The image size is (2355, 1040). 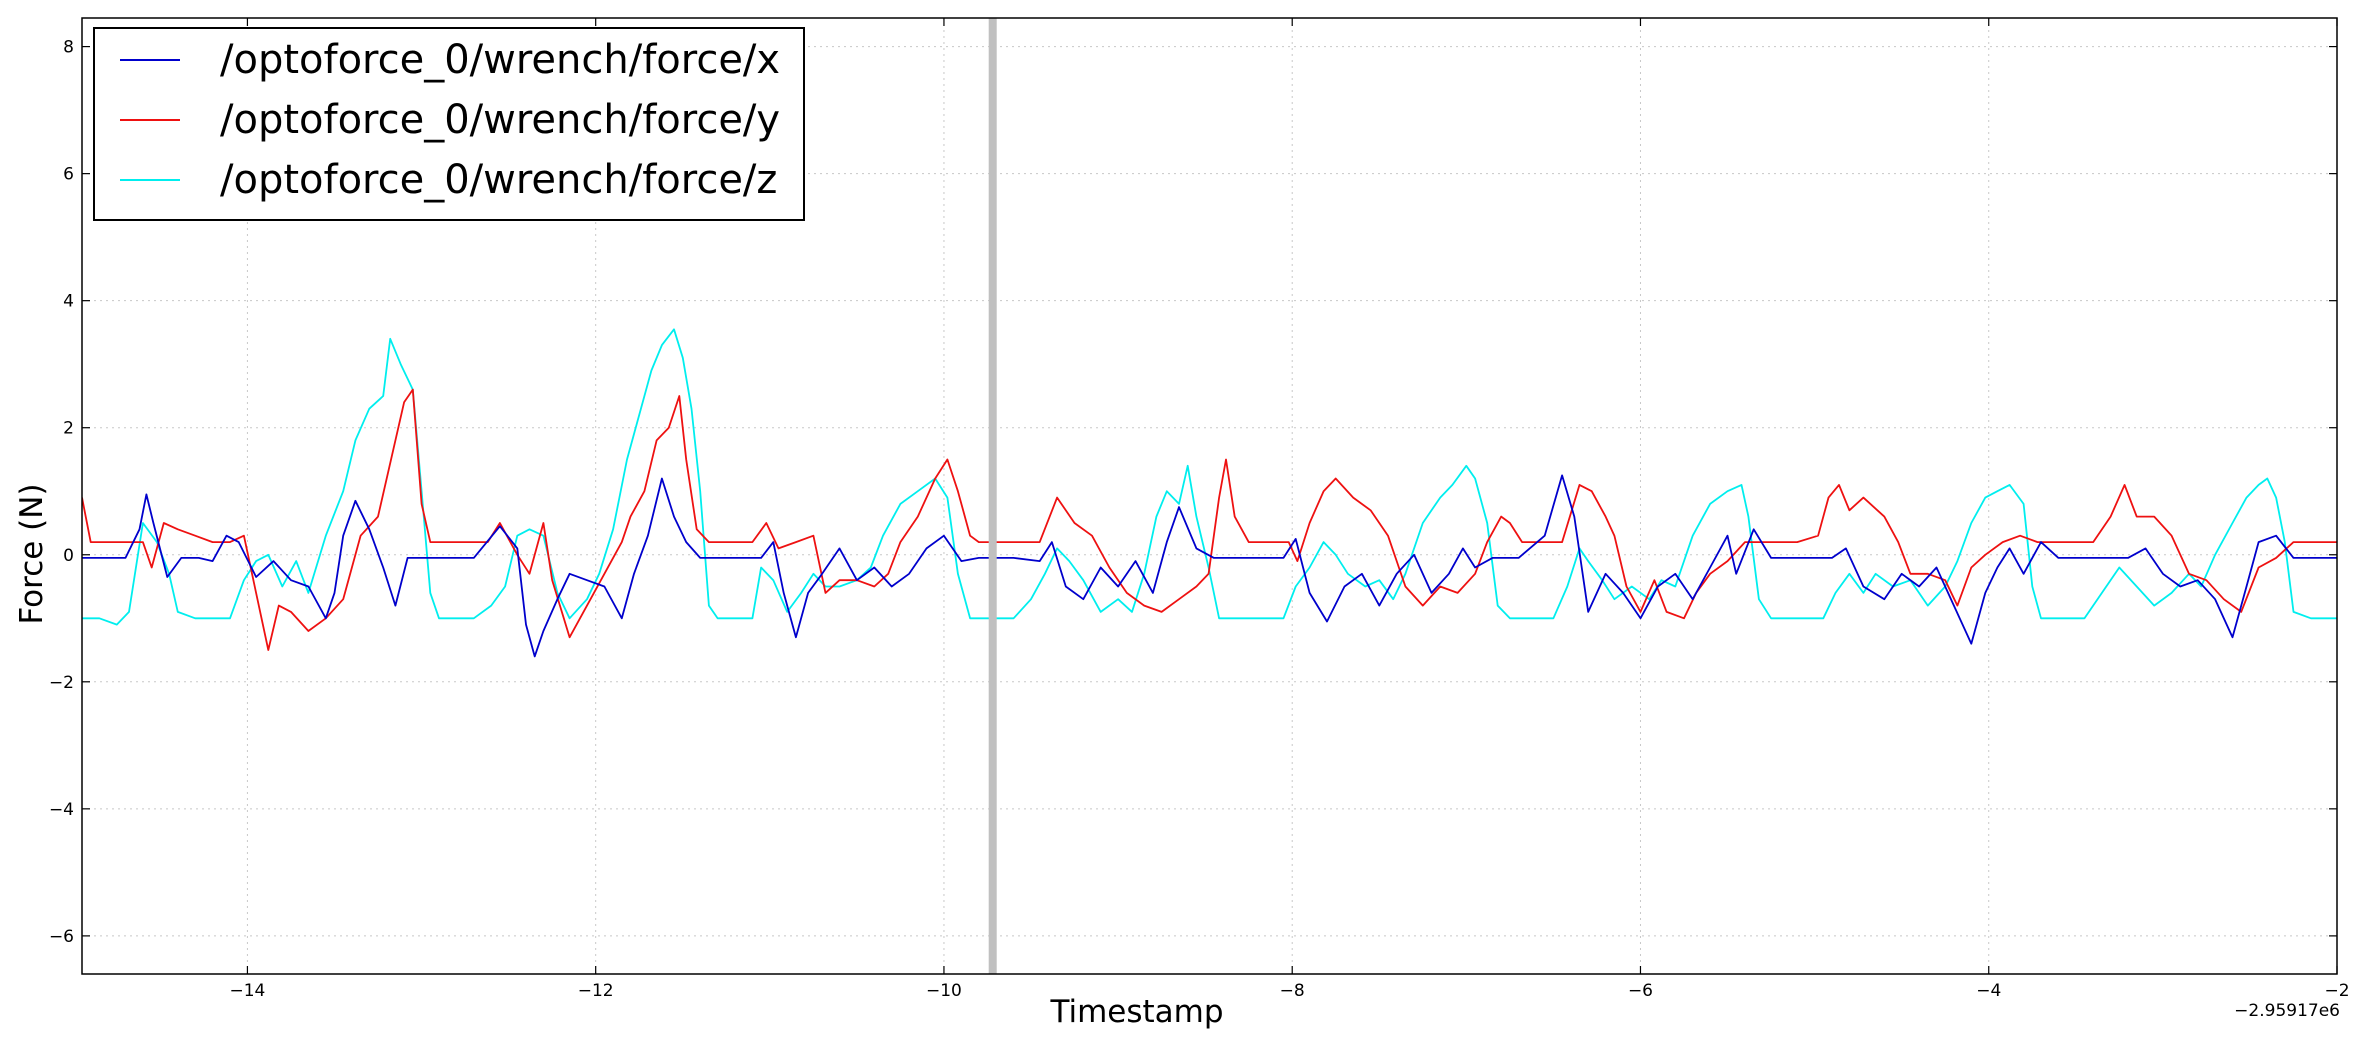 What do you see at coordinates (992, 496) in the screenshot?
I see `time-cursor` at bounding box center [992, 496].